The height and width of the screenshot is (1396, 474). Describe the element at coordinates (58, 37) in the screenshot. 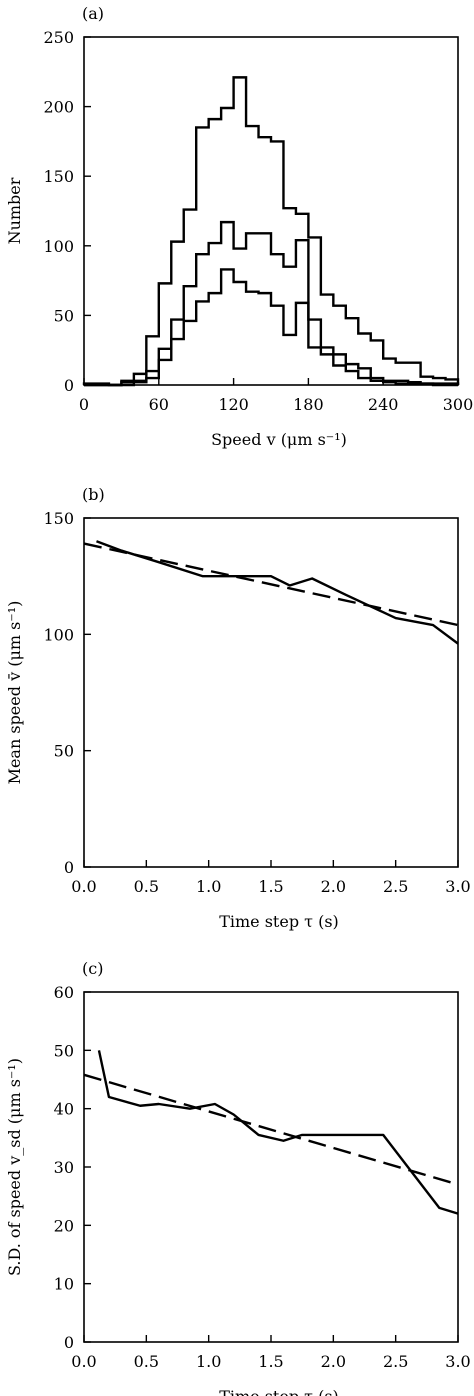

I see `y-tick-label: 250` at that location.